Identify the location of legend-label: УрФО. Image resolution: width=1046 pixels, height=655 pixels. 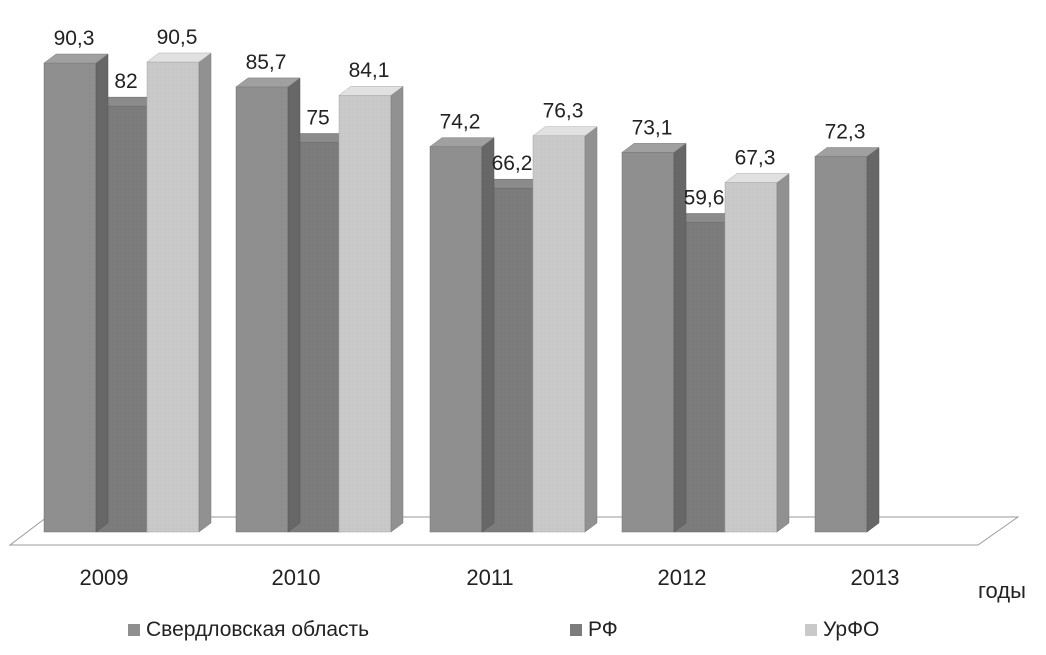
(851, 629).